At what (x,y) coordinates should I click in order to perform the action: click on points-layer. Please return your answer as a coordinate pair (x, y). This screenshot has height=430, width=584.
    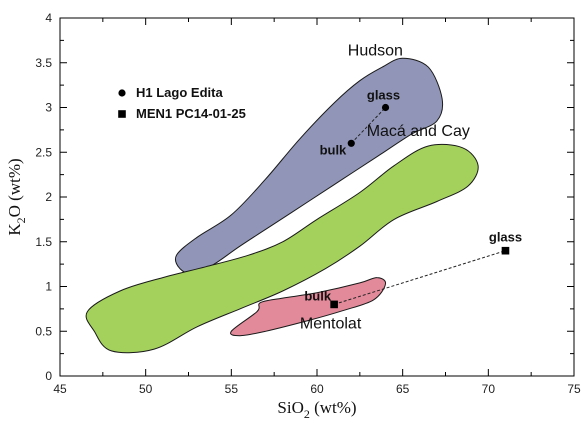
    Looking at the image, I should click on (420, 206).